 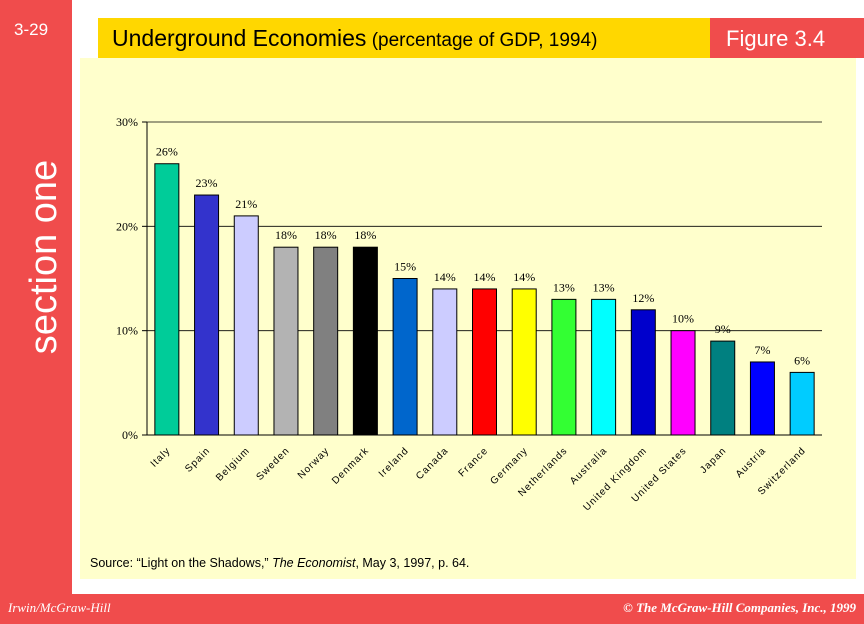 What do you see at coordinates (314, 563) in the screenshot?
I see `source-publication: The Economist` at bounding box center [314, 563].